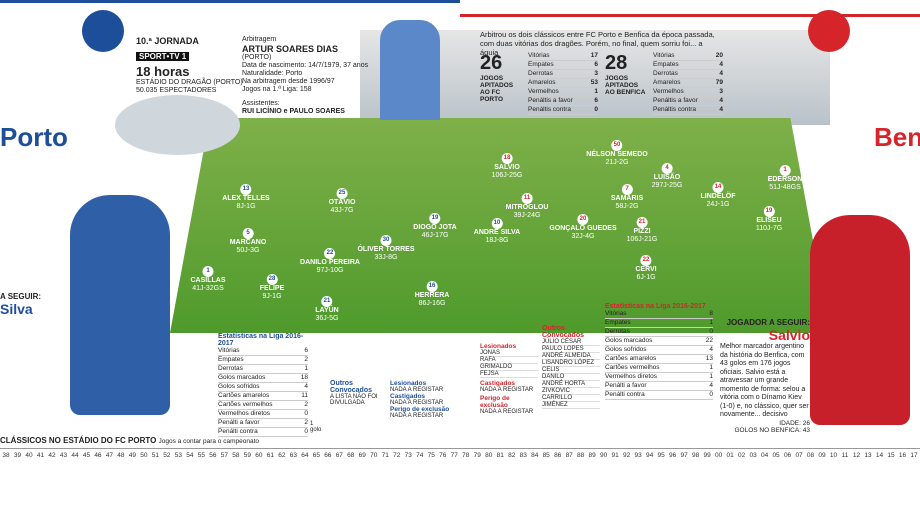 This screenshot has height=518, width=920. Describe the element at coordinates (527, 215) in the screenshot. I see `player-stats: 39J-24G` at that location.